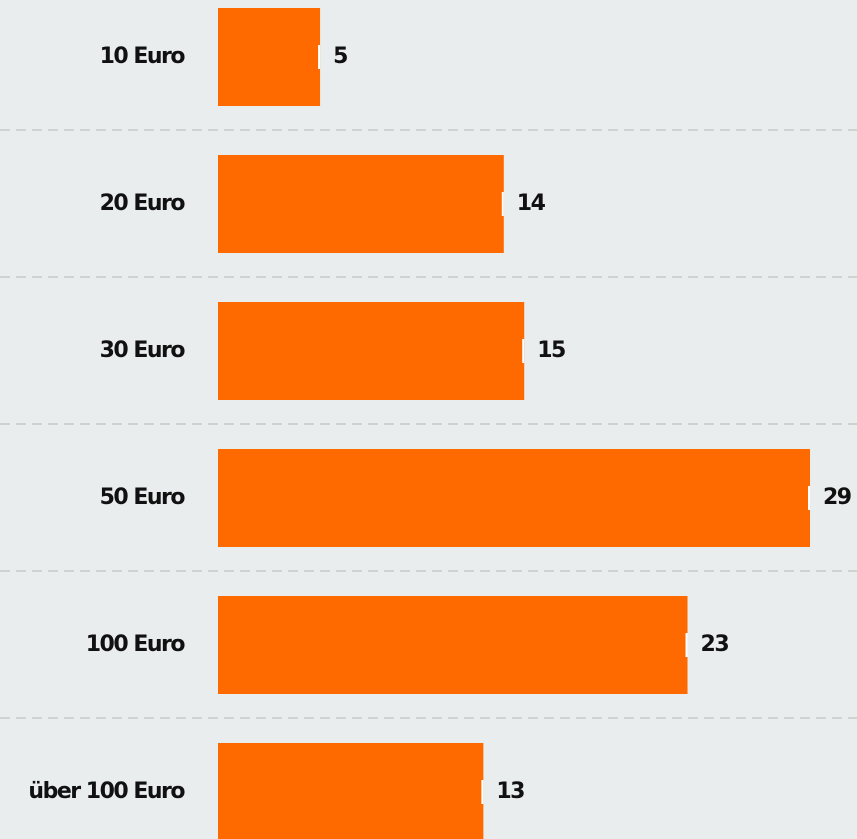  I want to click on value-label: 5, so click(340, 56).